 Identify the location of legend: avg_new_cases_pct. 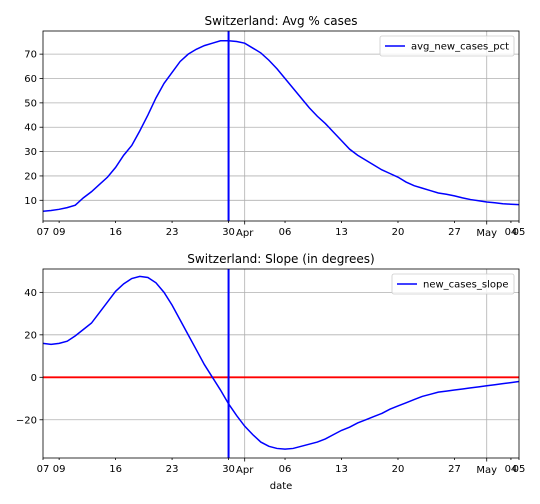
(447, 46).